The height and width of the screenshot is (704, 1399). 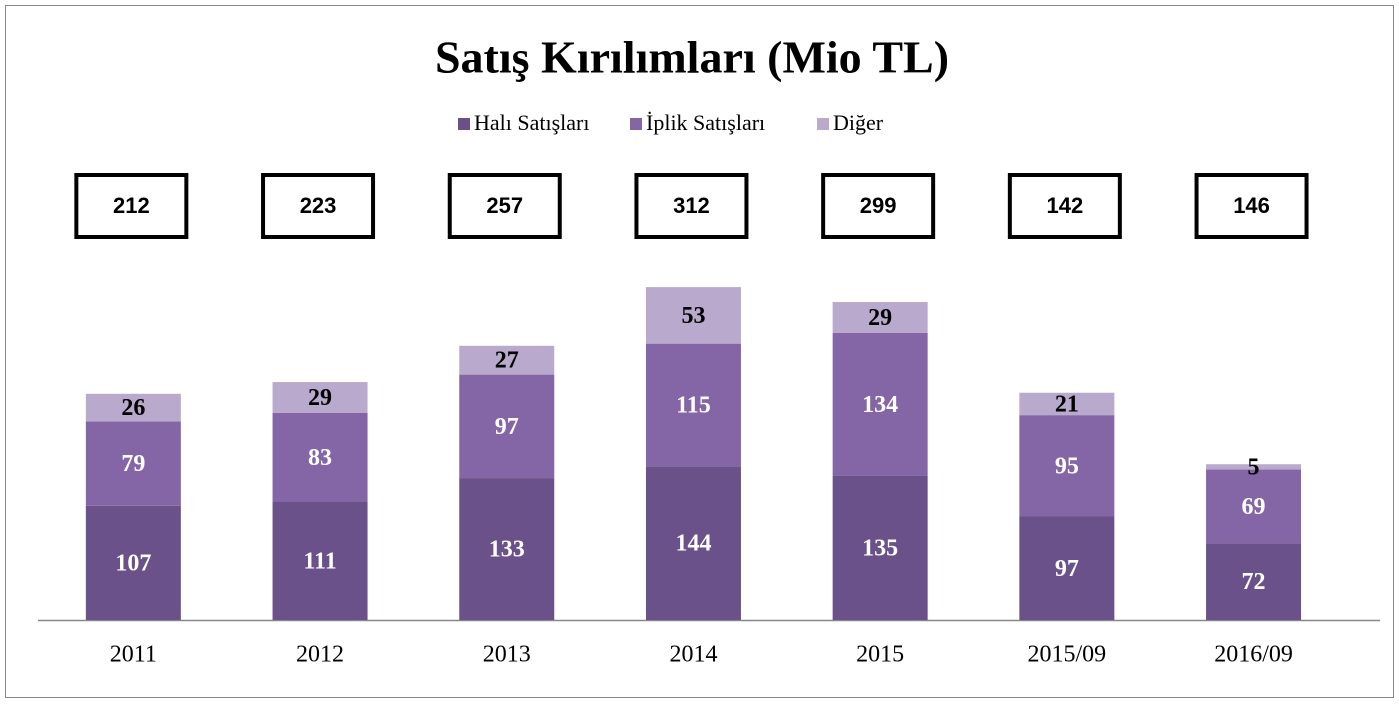 I want to click on legend-label: İplik Satışları, so click(x=705, y=122).